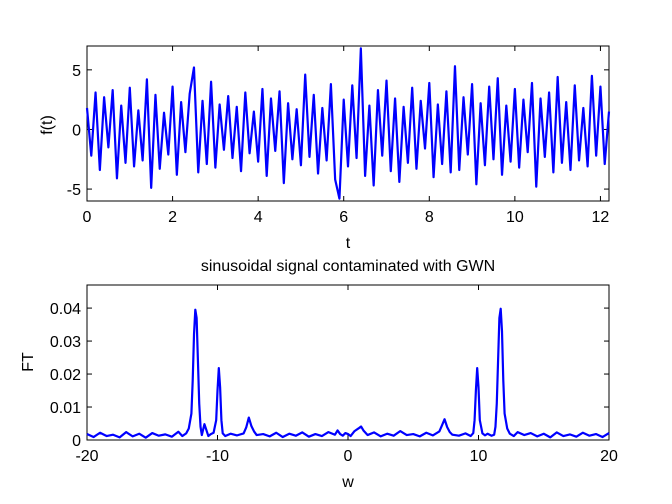 The image size is (672, 504). I want to click on time-plot-x-tick-label: 2, so click(172, 217).